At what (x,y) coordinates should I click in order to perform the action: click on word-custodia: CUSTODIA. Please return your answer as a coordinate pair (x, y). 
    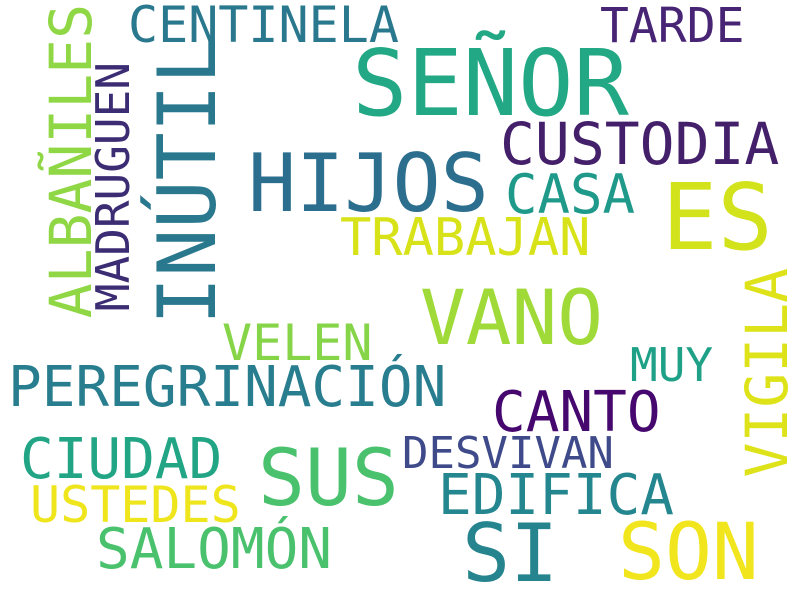
    Looking at the image, I should click on (640, 144).